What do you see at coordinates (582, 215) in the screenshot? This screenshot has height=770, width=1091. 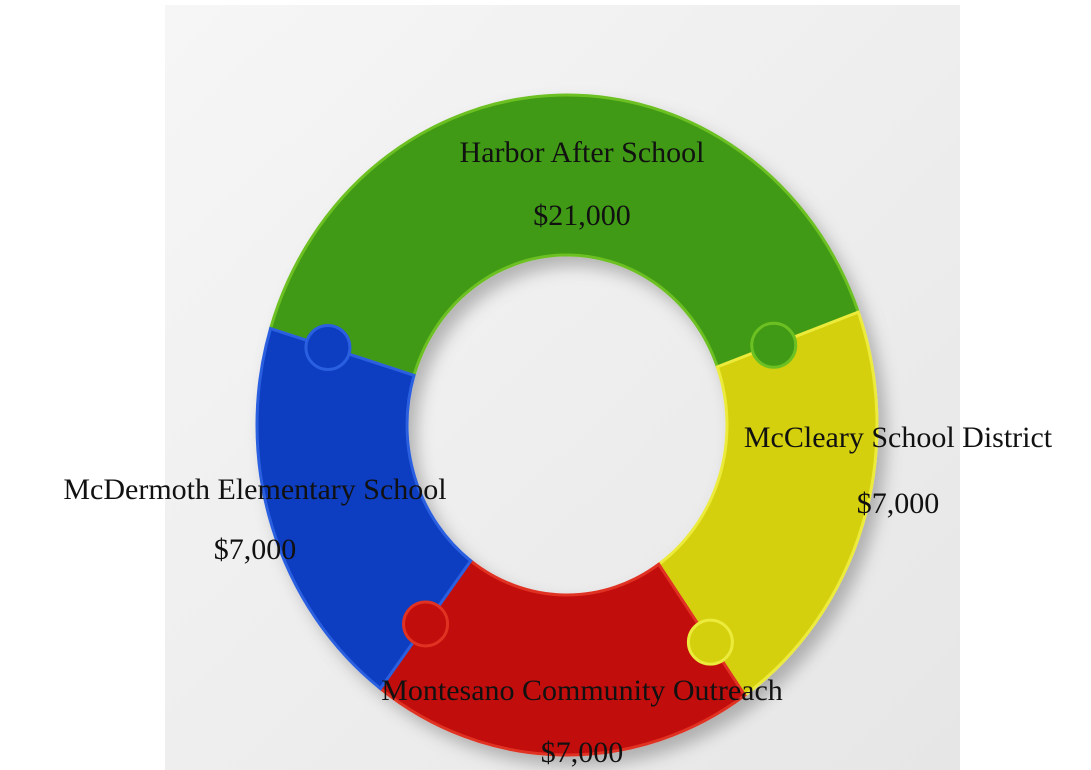 I see `piece-amount: $21,000` at bounding box center [582, 215].